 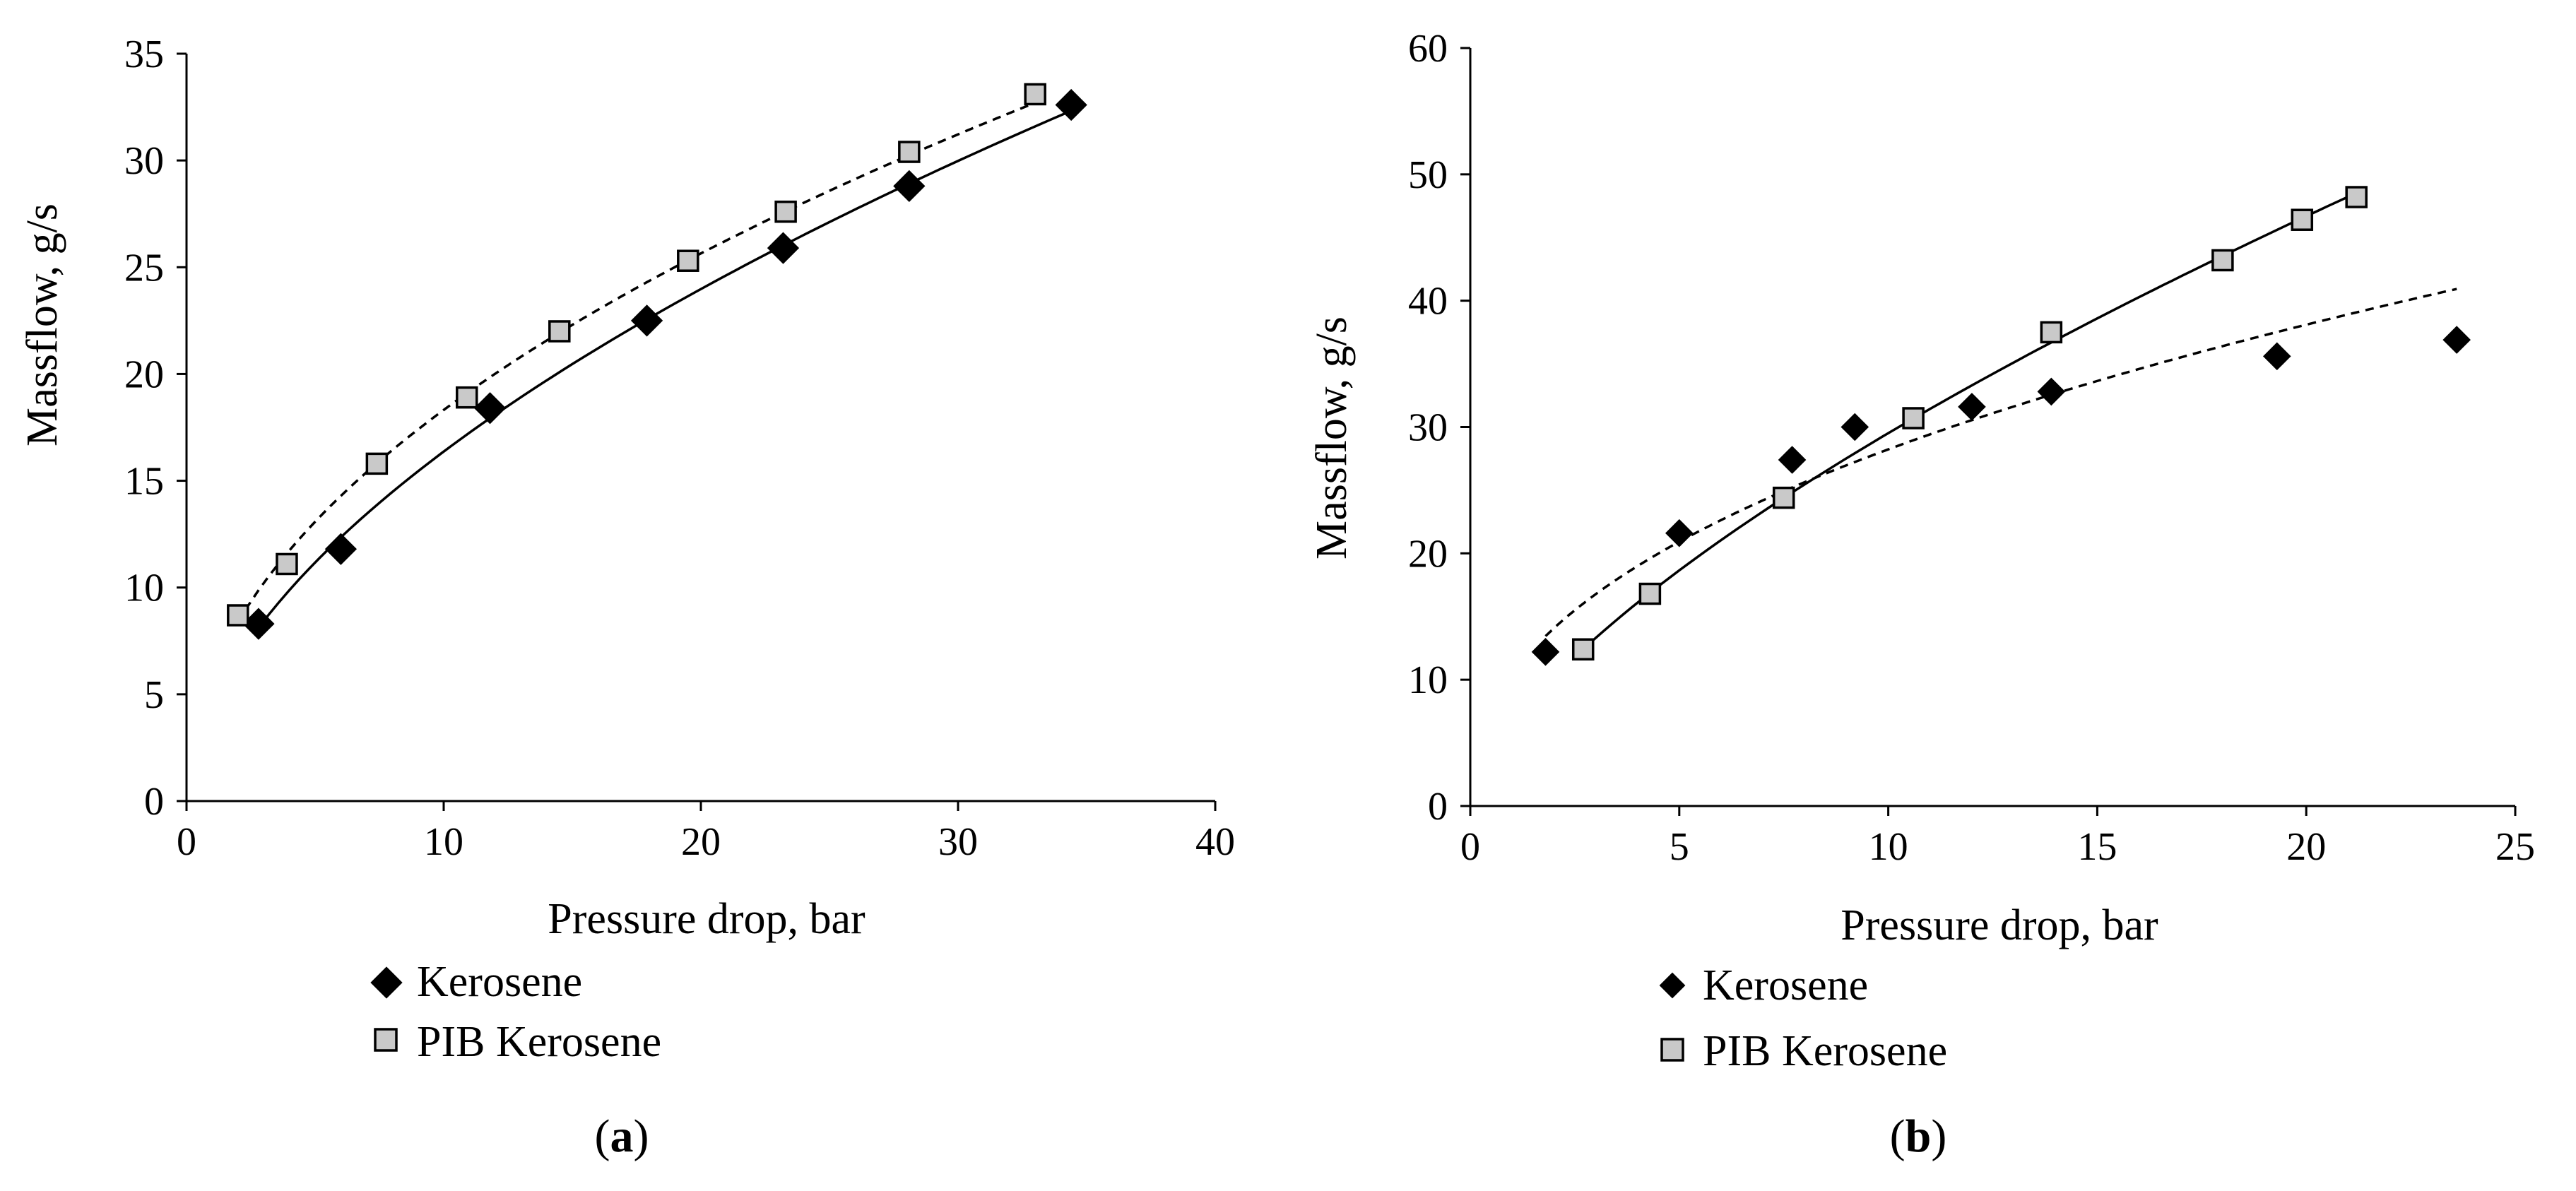 What do you see at coordinates (154, 695) in the screenshot?
I see `y-tick-label: 5` at bounding box center [154, 695].